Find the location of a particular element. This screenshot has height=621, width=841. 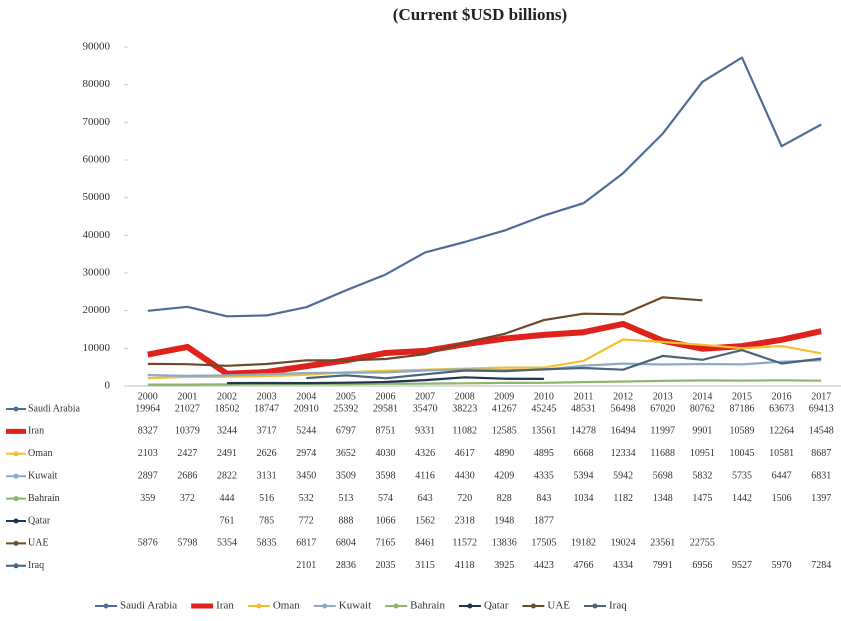

table-cell: 4766 is located at coordinates (584, 565).